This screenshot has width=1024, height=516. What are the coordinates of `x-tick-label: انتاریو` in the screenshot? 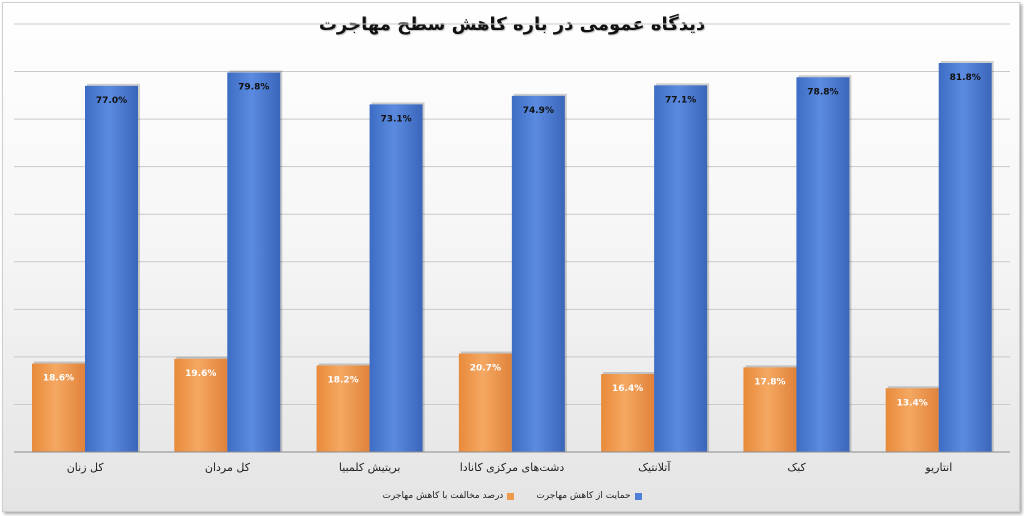 It's located at (938, 467).